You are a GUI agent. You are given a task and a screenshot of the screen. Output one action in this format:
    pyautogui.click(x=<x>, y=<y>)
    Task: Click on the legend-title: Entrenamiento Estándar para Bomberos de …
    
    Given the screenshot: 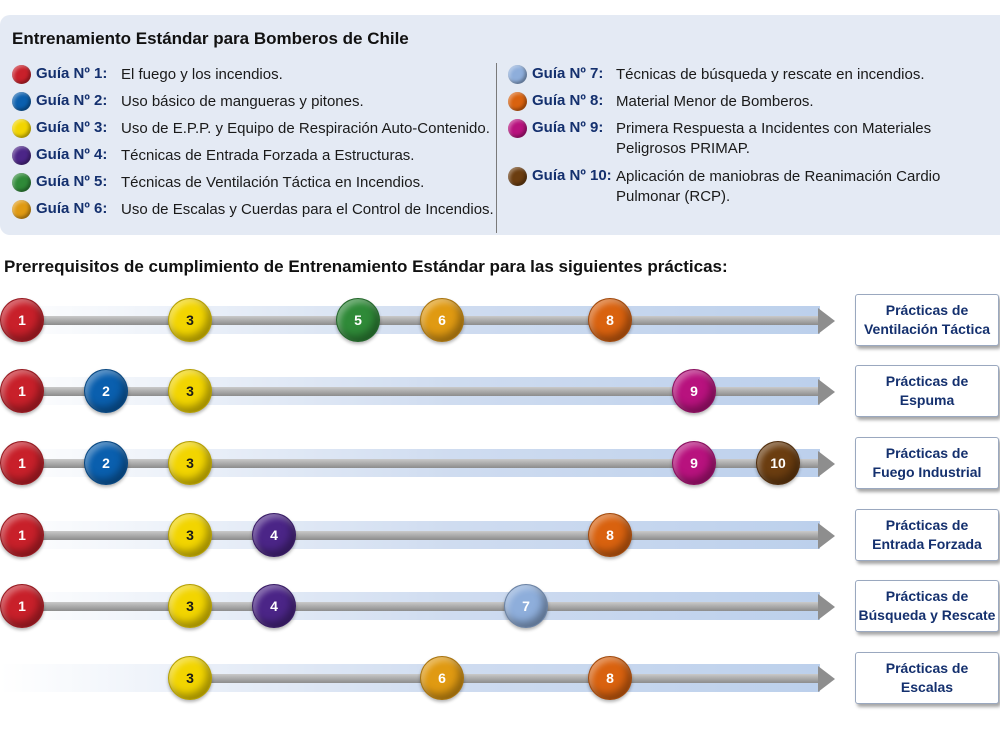 What is the action you would take?
    pyautogui.click(x=210, y=38)
    